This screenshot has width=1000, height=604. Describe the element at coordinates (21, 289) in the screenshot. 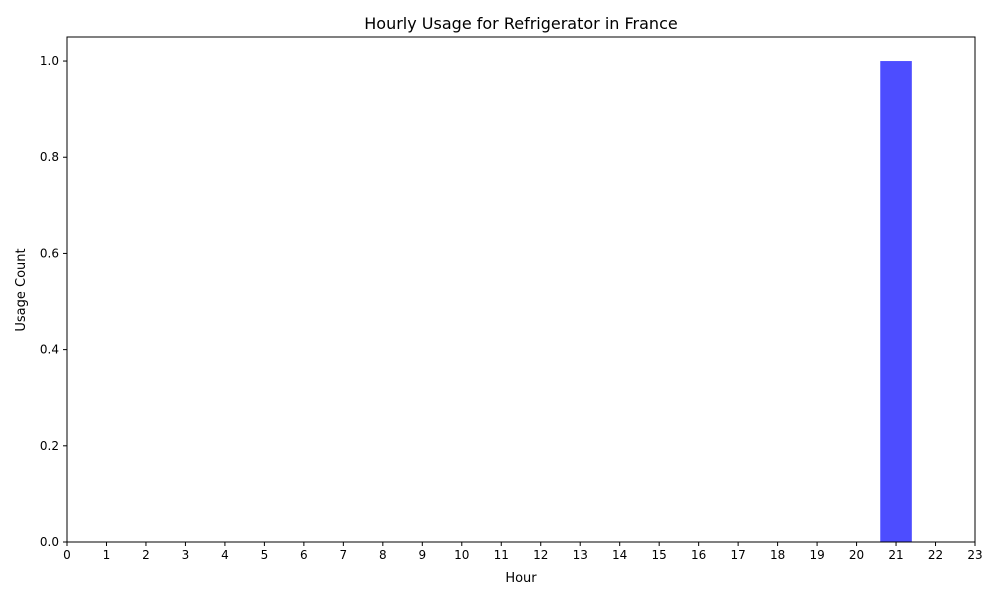

I see `y-axis-label: Usage Count` at that location.